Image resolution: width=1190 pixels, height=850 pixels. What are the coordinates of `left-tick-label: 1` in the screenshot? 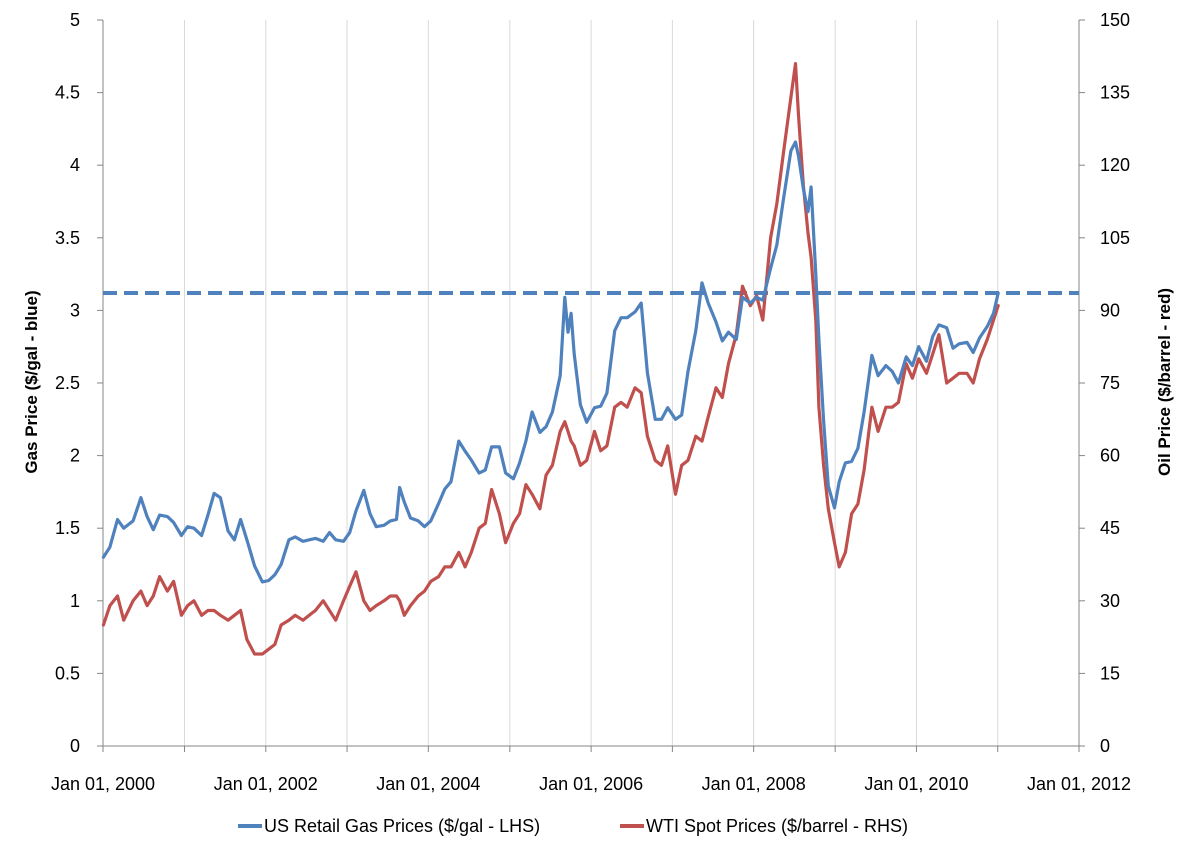 It's located at (75, 601).